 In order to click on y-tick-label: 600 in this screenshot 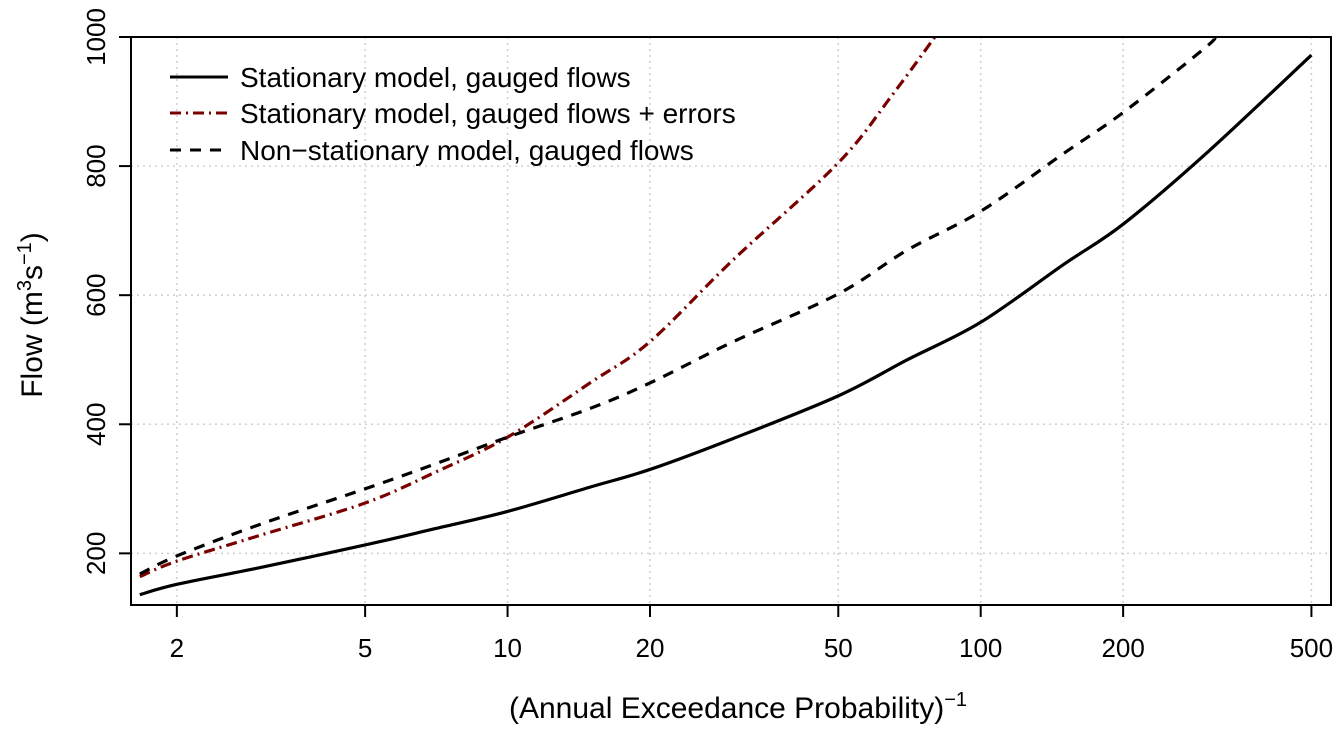, I will do `click(96, 294)`.